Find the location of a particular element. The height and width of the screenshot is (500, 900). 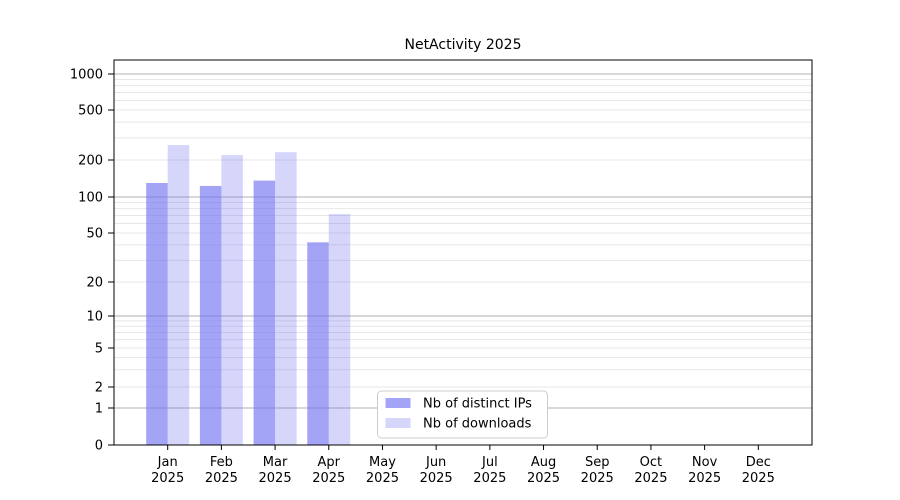

x-tick-label-month-dec: Dec is located at coordinates (758, 462).